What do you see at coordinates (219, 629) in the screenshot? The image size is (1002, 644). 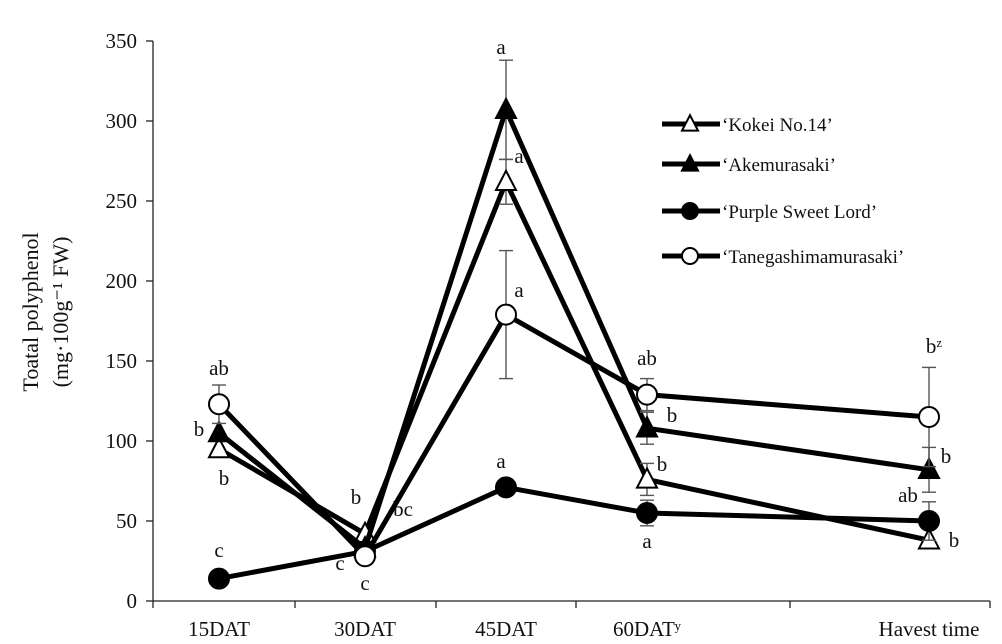 I see `x-tick-label: 15DAT` at bounding box center [219, 629].